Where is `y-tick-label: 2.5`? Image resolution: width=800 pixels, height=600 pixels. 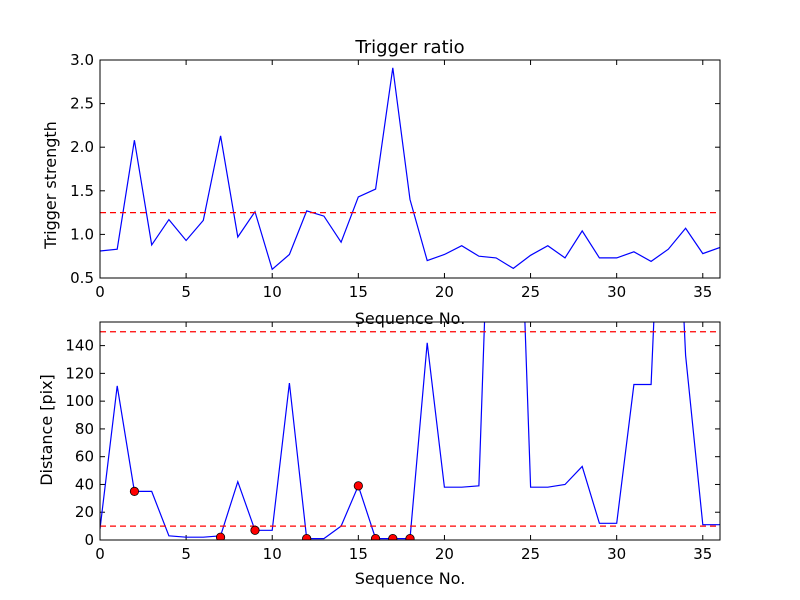
y-tick-label: 2.5 is located at coordinates (82, 104).